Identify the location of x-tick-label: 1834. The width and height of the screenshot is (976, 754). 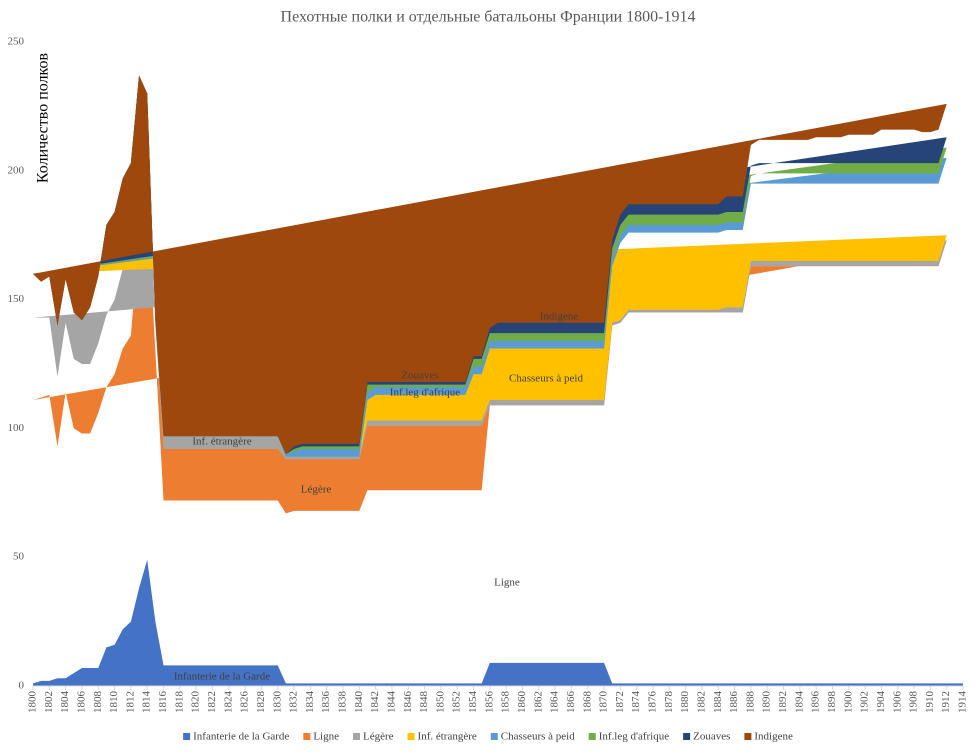
(310, 702).